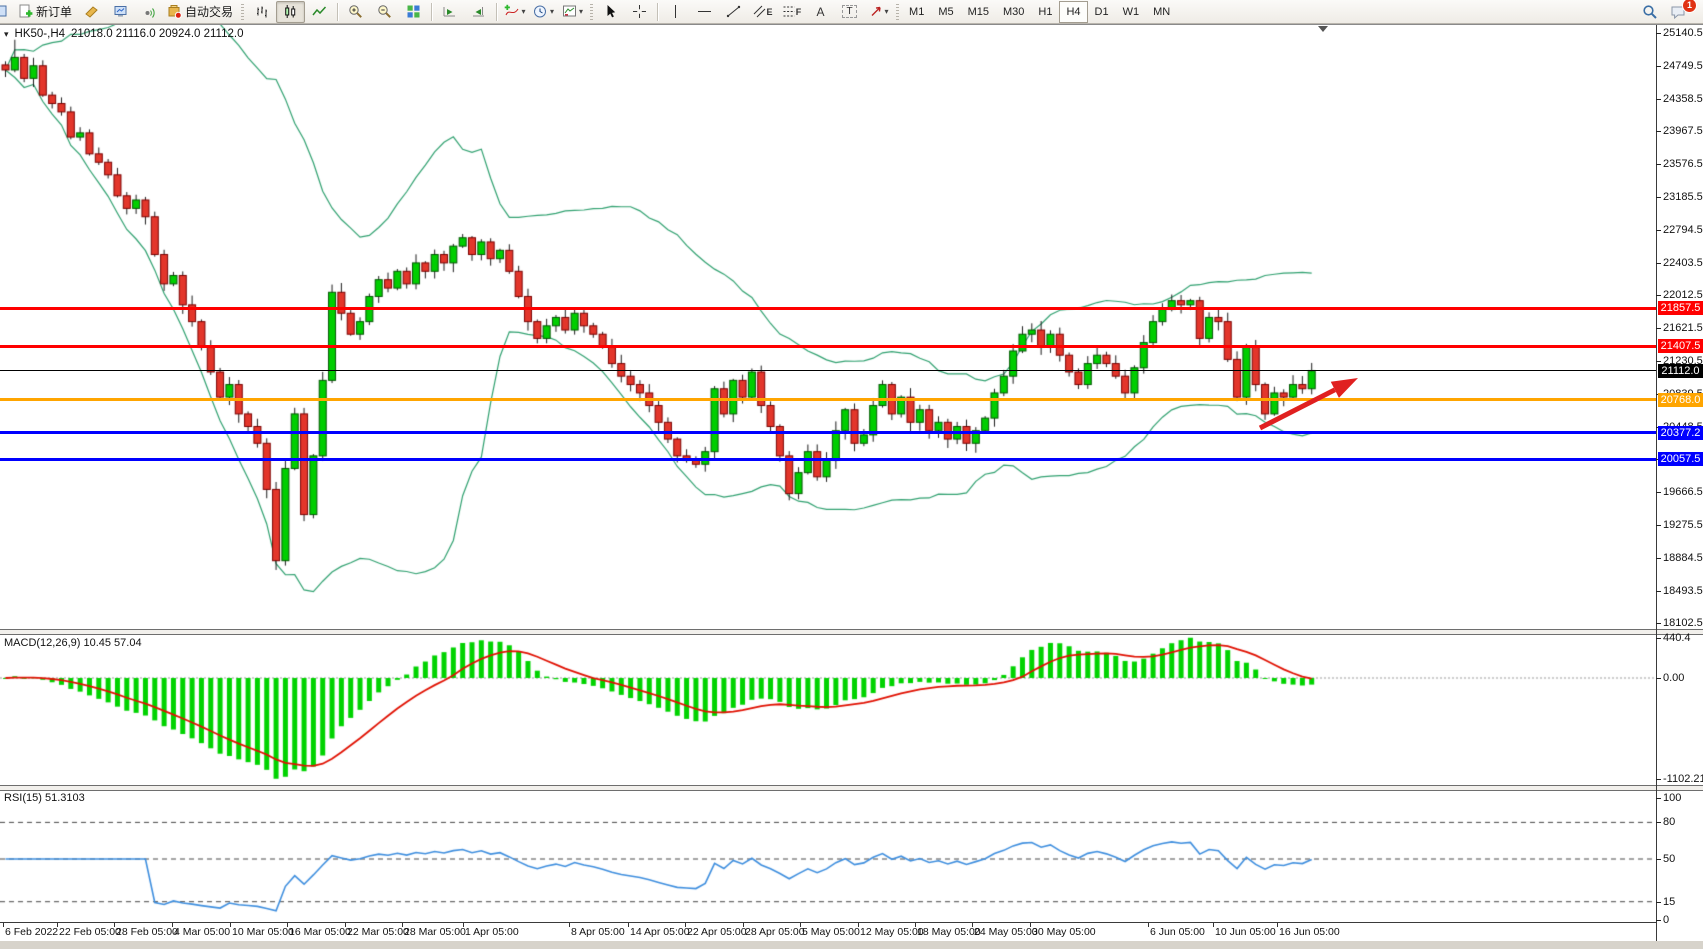  I want to click on templates-button: ▾, so click(572, 12).